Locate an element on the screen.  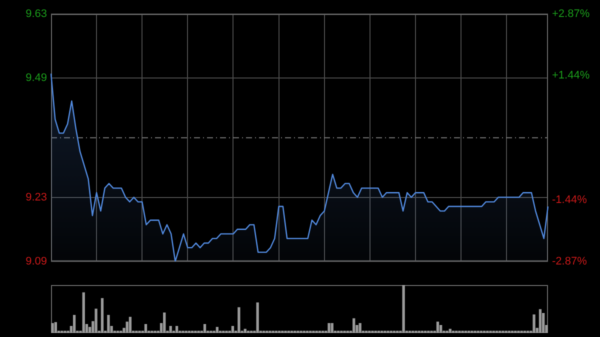
y2-tick-label: +1.44% is located at coordinates (571, 76).